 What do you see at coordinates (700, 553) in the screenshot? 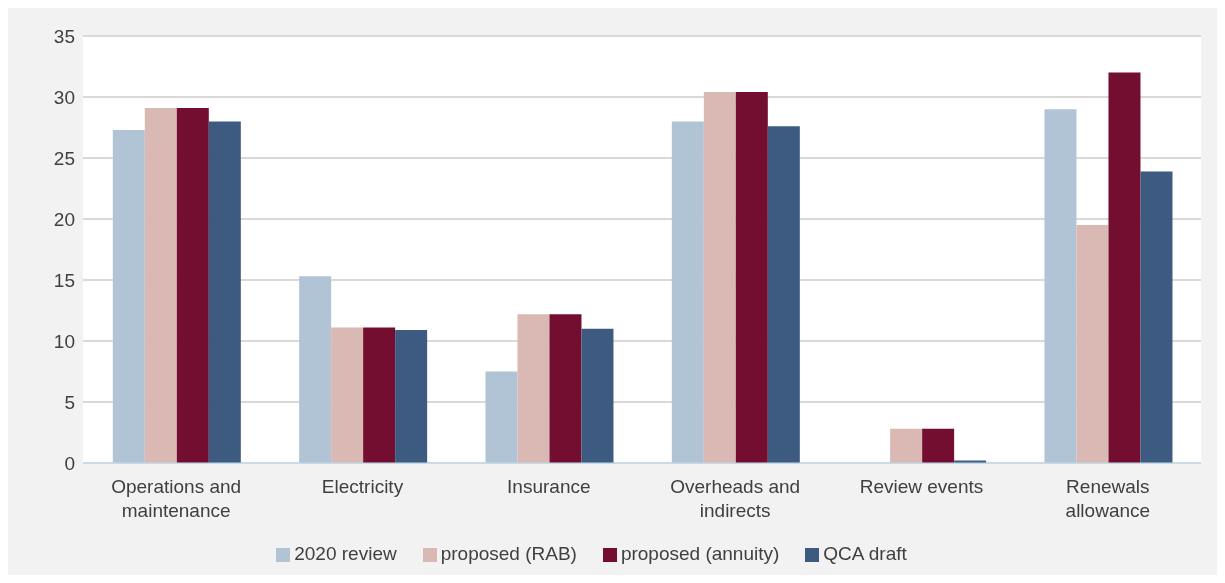
I see `legend-label: proposed (annuity)` at bounding box center [700, 553].